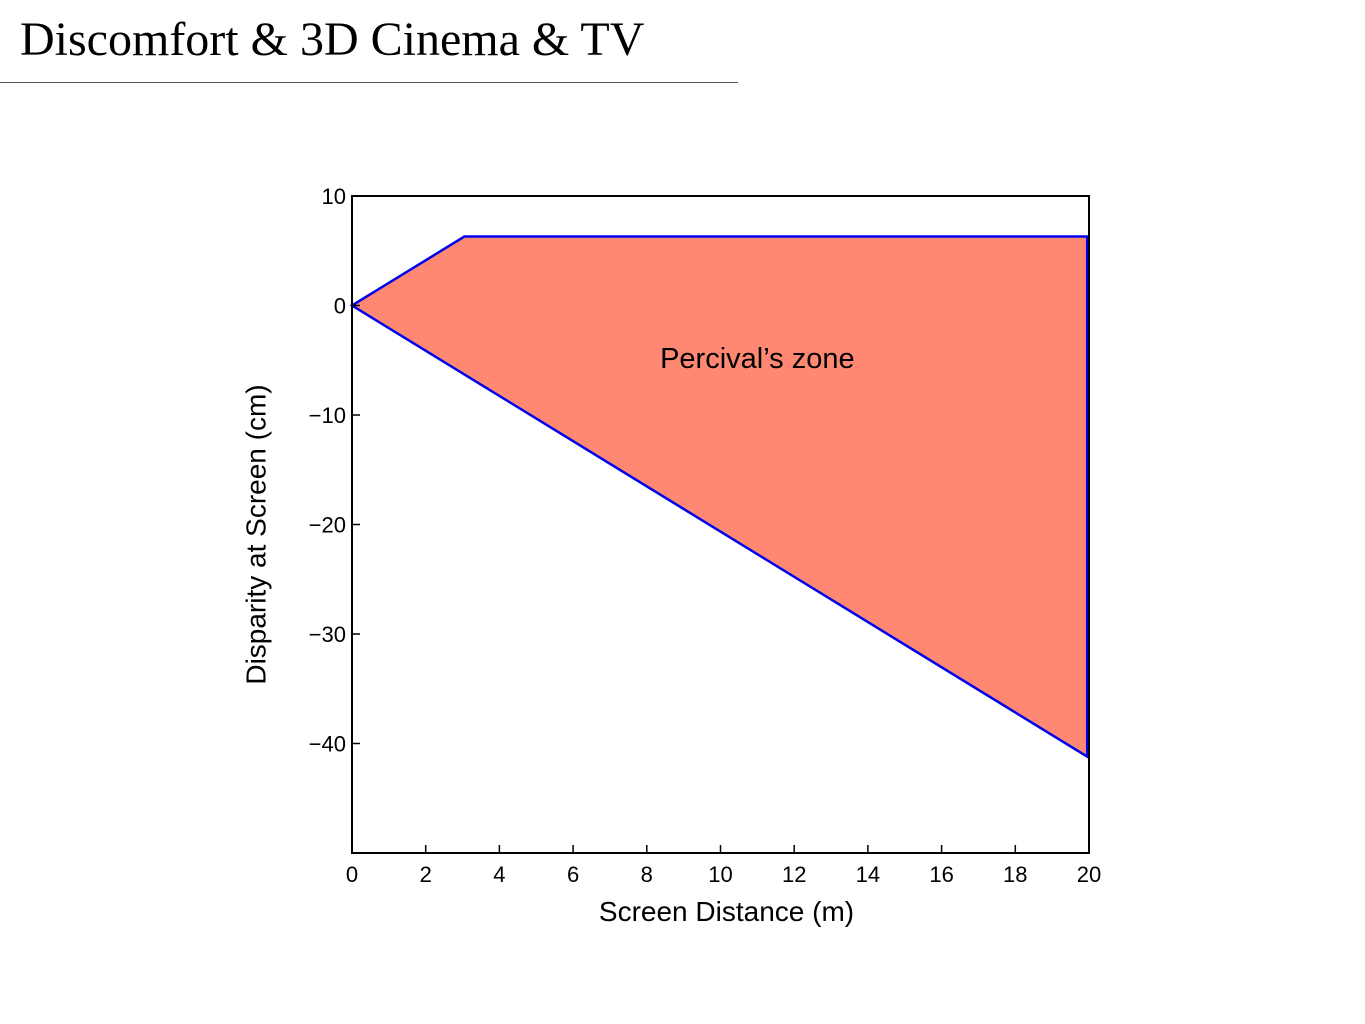 The width and height of the screenshot is (1365, 1024). Describe the element at coordinates (334, 196) in the screenshot. I see `y-tick-label: 10` at that location.